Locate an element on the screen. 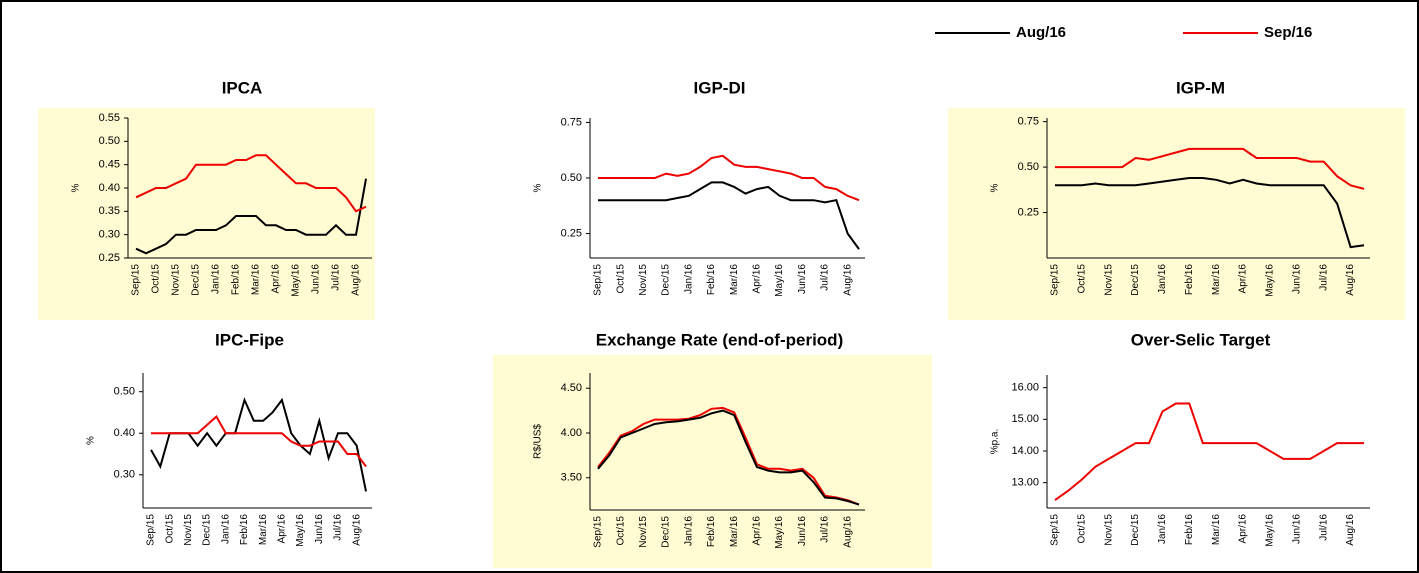 Image resolution: width=1419 pixels, height=573 pixels. y-tick-label: 4.00 is located at coordinates (571, 433).